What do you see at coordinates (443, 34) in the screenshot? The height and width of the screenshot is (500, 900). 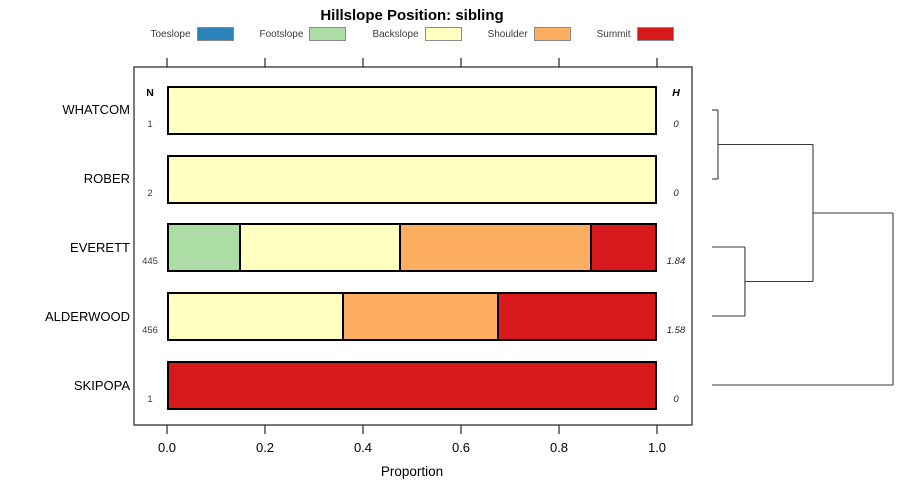 I see `legend-swatch-backslope` at bounding box center [443, 34].